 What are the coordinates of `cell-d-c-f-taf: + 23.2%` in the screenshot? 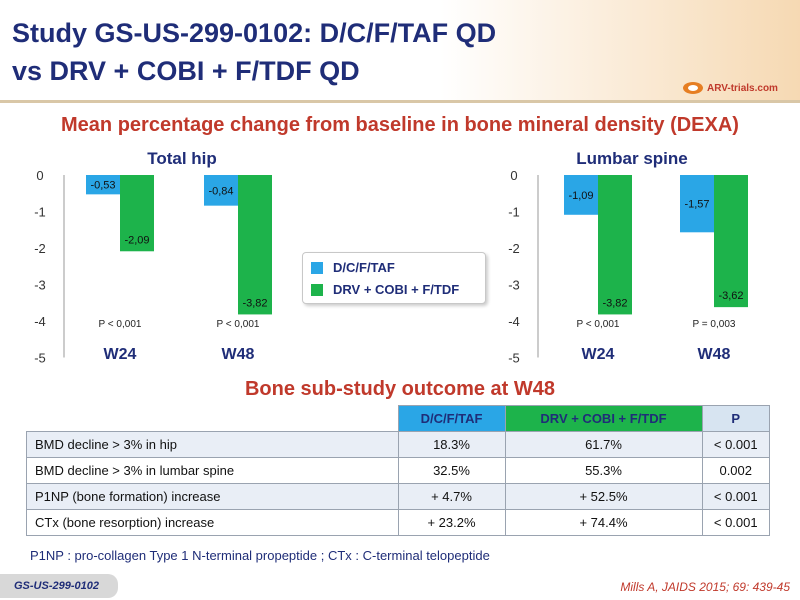 It's located at (451, 522).